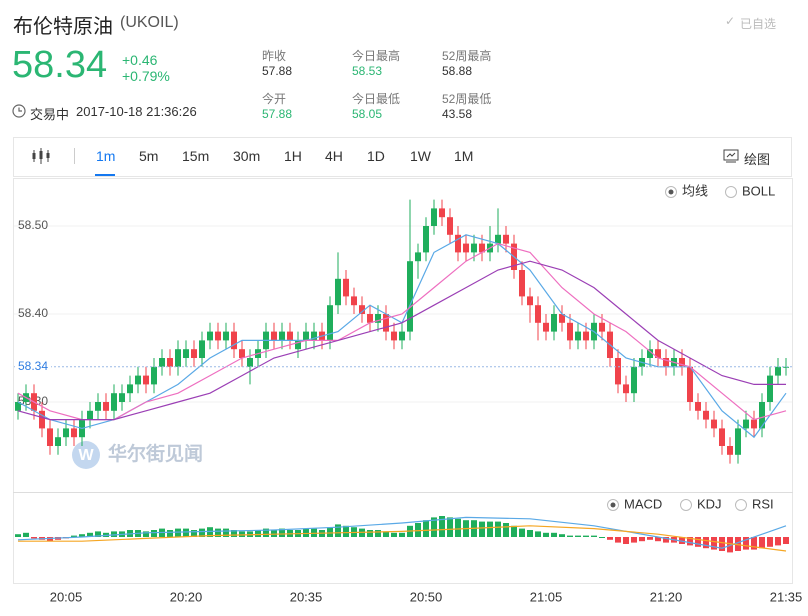 The image size is (808, 616). Describe the element at coordinates (367, 114) in the screenshot. I see `stat-value: 58.05` at that location.